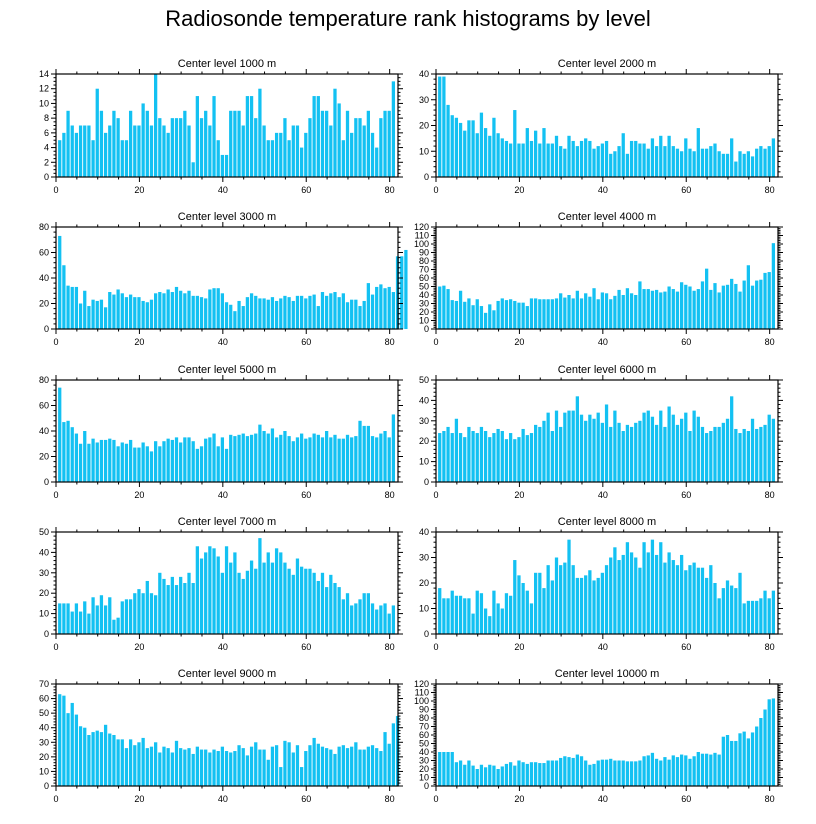 The image size is (816, 824). Describe the element at coordinates (44, 684) in the screenshot. I see `y-tick-label: 70` at that location.